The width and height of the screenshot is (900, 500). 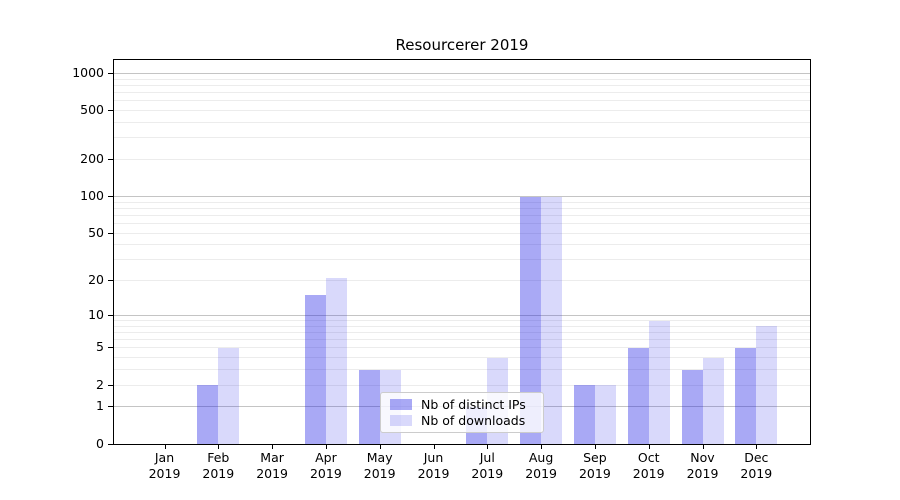 What do you see at coordinates (541, 465) in the screenshot?
I see `x-tick-label: Aug 2019` at bounding box center [541, 465].